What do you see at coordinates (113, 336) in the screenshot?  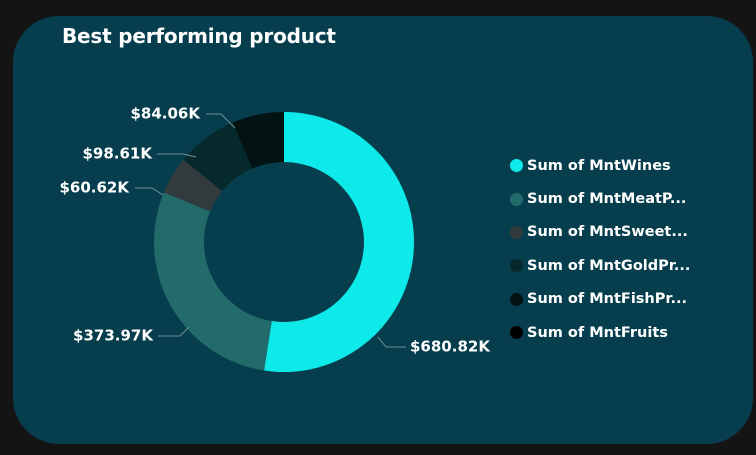 I see `data-label-meat: $373.97K` at bounding box center [113, 336].